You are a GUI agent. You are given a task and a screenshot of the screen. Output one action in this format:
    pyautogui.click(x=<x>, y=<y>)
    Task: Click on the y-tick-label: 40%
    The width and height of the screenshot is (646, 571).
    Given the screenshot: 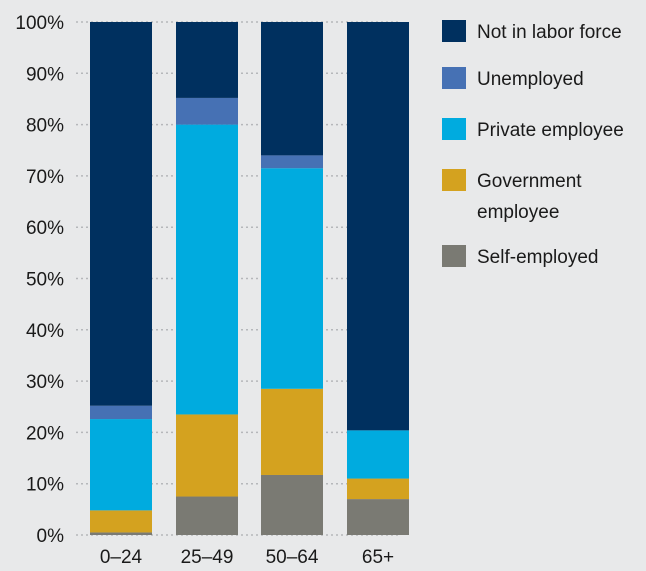 What is the action you would take?
    pyautogui.click(x=45, y=331)
    